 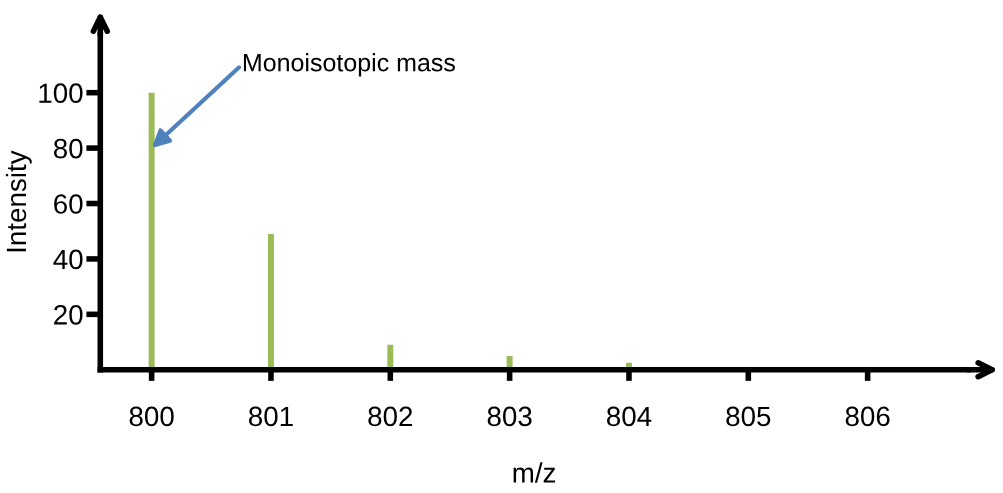 What do you see at coordinates (68, 315) in the screenshot?
I see `y-tick-label: 20` at bounding box center [68, 315].